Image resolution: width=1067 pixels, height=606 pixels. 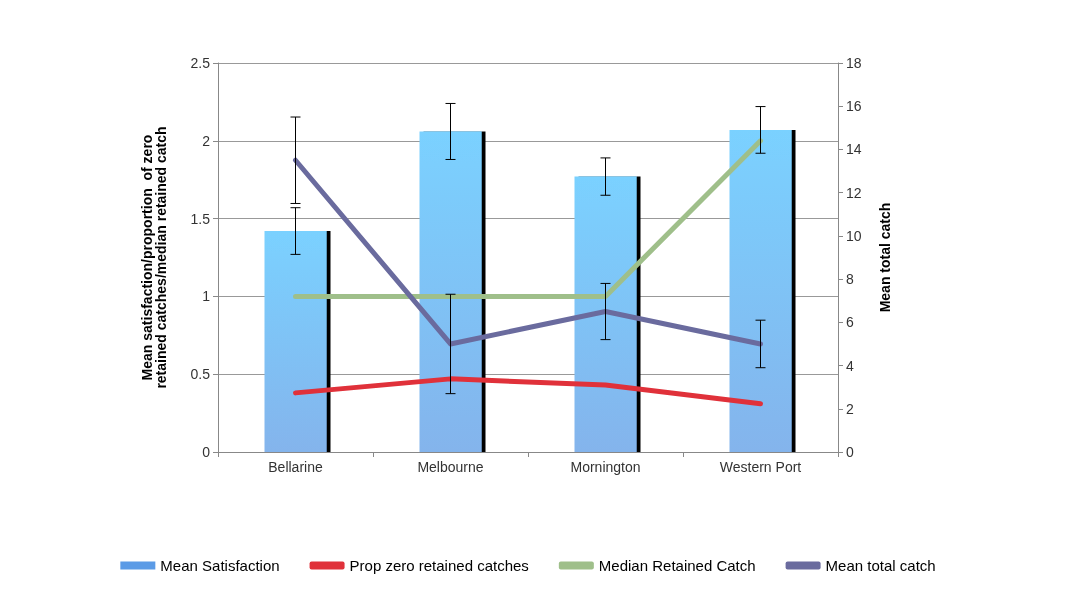 What do you see at coordinates (450, 467) in the screenshot?
I see `x-tick-label: Melbourne` at bounding box center [450, 467].